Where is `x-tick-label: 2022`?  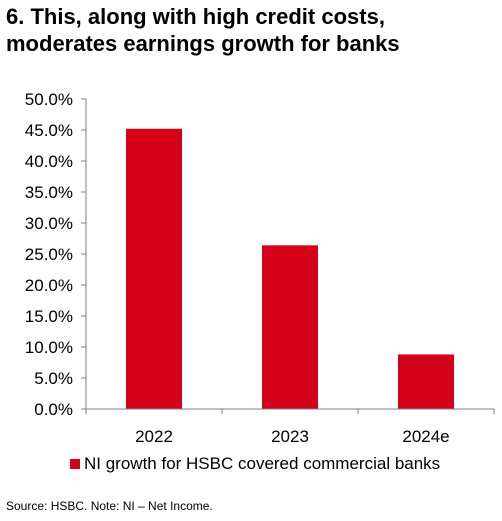
x-tick-label: 2022 is located at coordinates (154, 436).